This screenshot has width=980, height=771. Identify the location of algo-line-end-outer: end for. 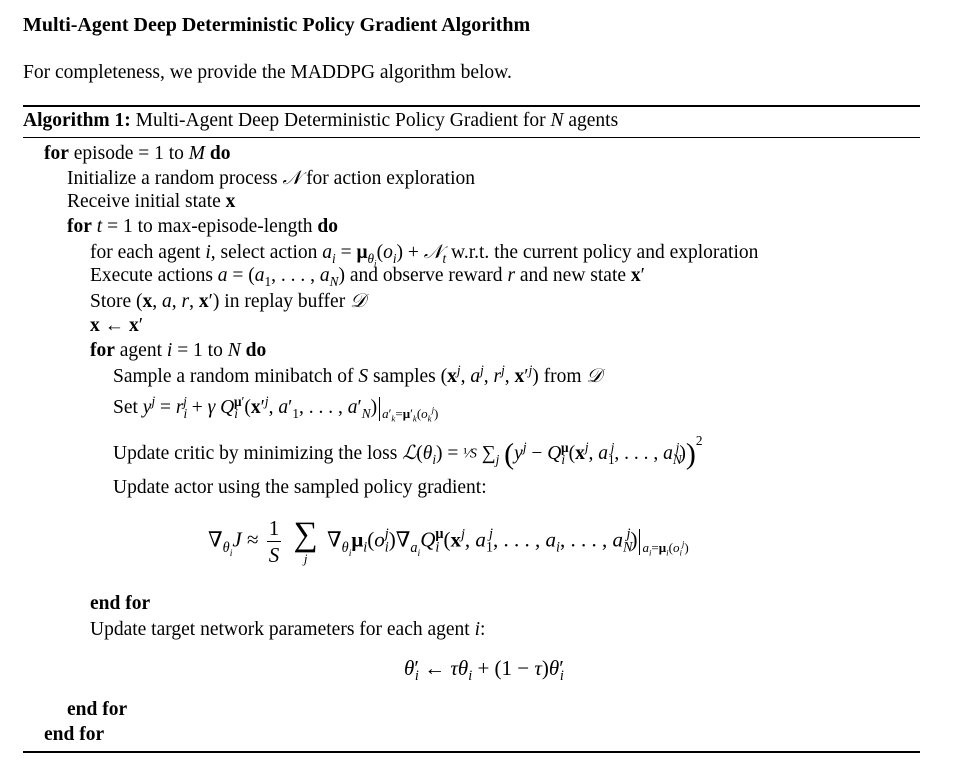
(74, 735).